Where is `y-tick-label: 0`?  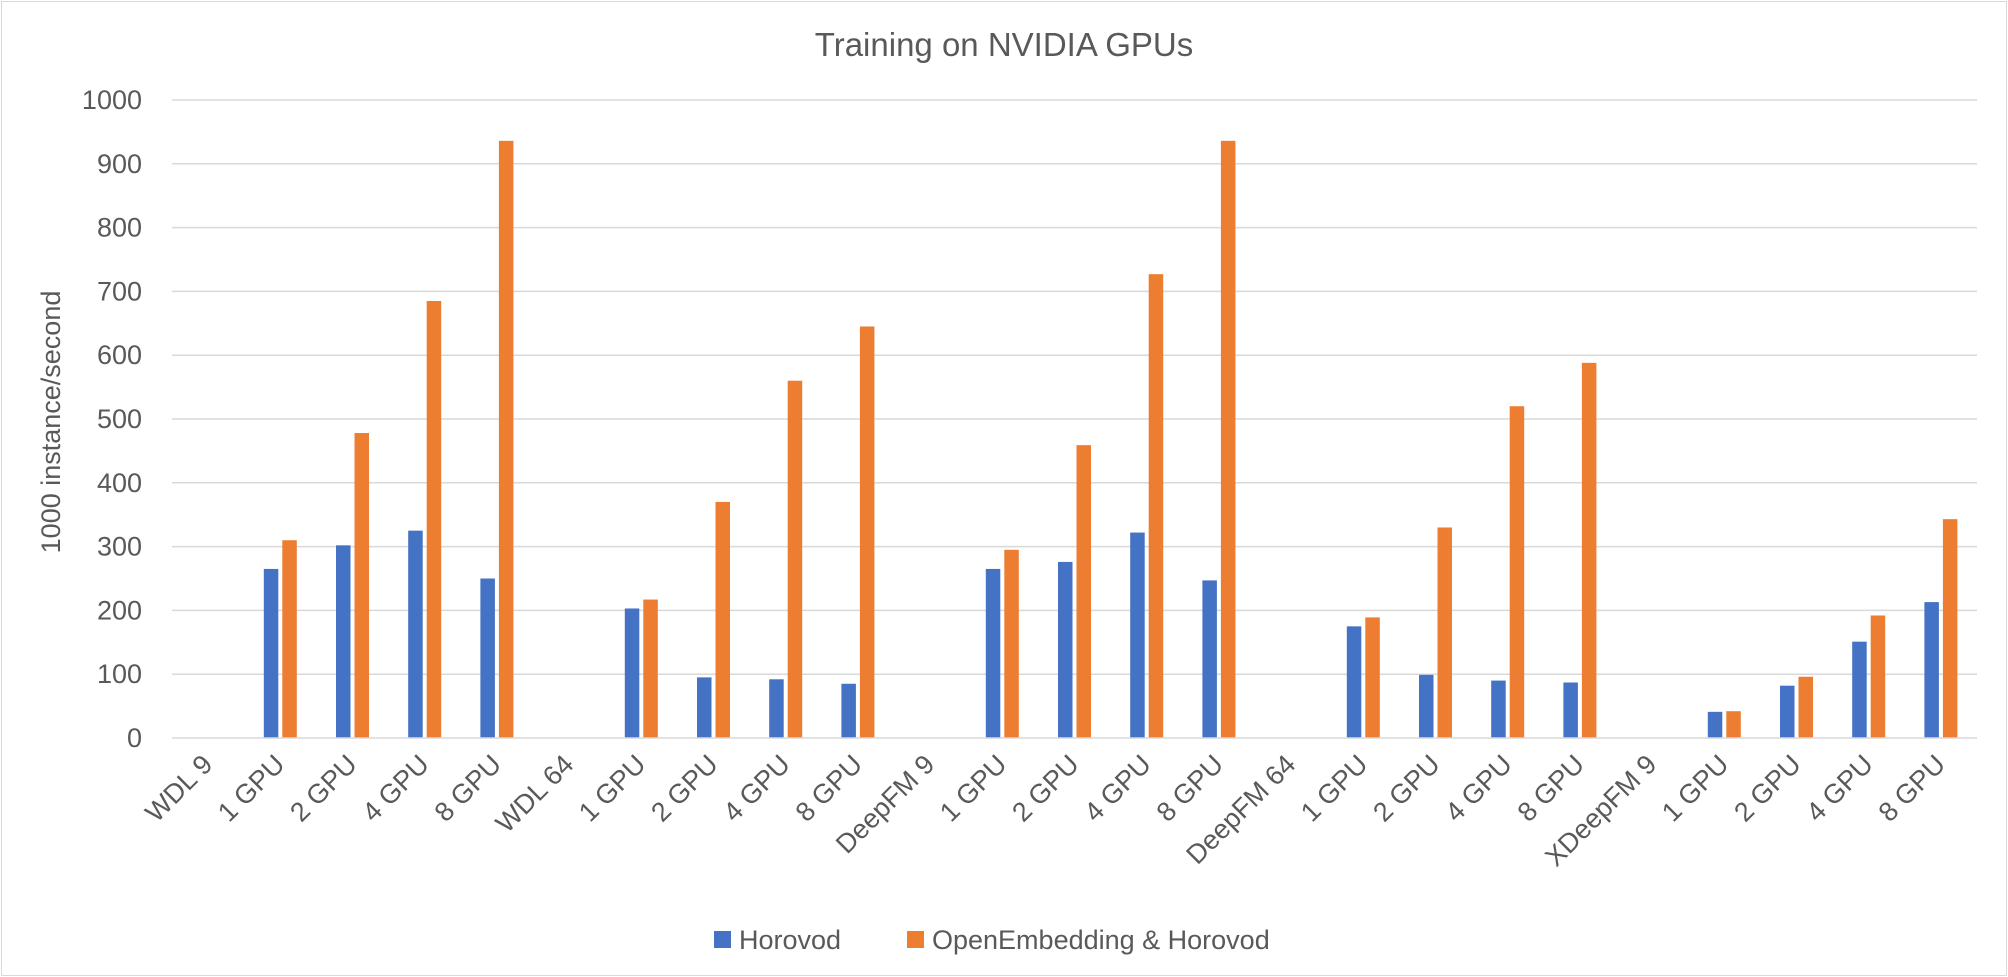
y-tick-label: 0 is located at coordinates (134, 738).